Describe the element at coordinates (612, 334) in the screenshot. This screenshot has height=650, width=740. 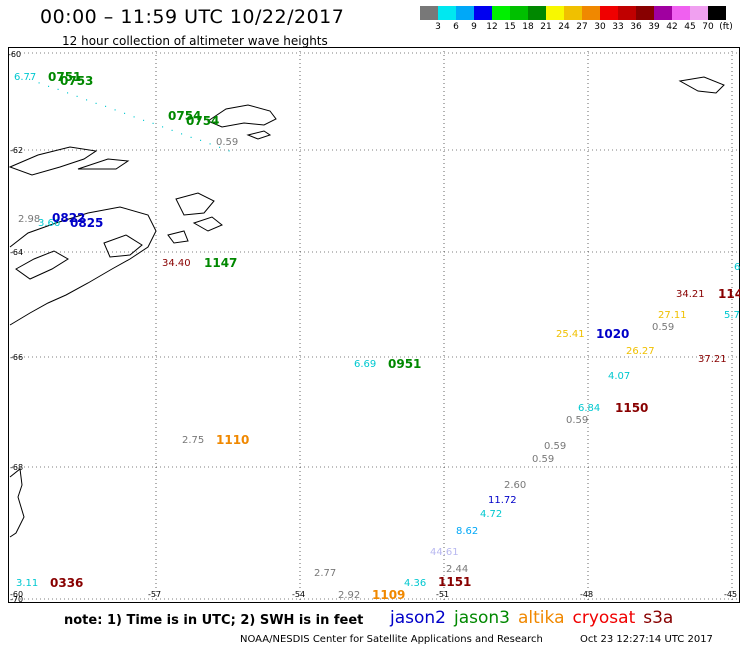
I see `pass-time-label: 1020` at that location.